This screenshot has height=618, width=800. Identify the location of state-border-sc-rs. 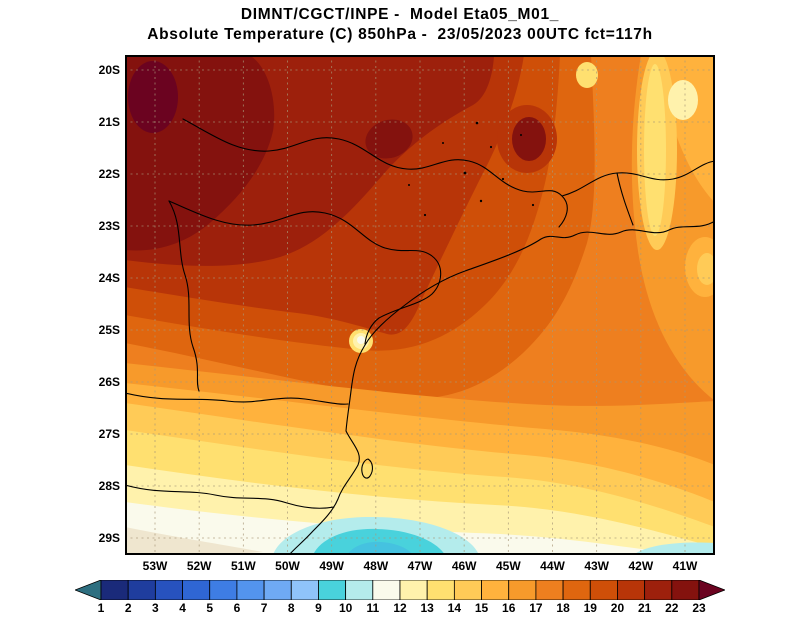
(230, 496).